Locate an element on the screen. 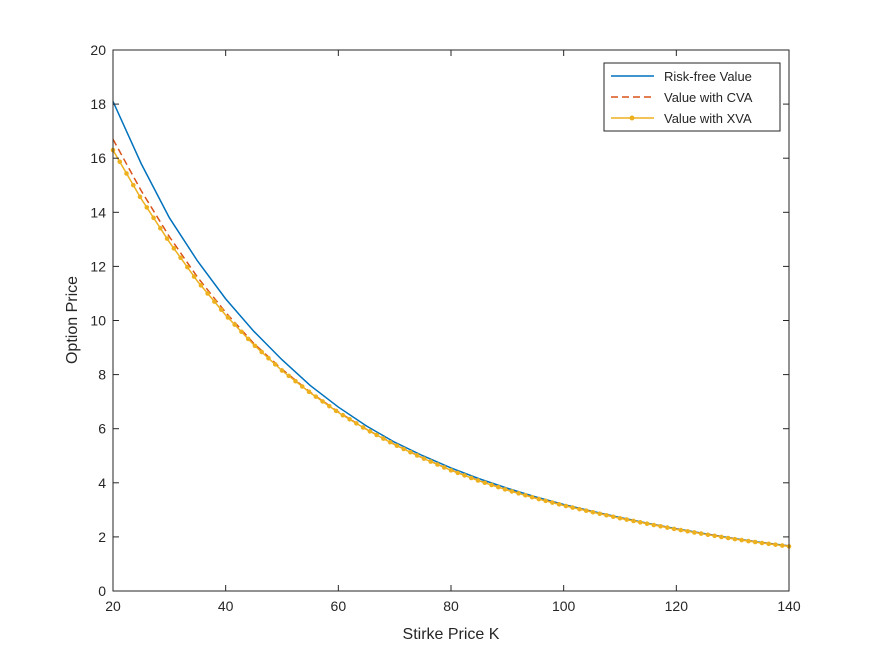 Image resolution: width=871 pixels, height=668 pixels. y-tick-label: 14 is located at coordinates (98, 212).